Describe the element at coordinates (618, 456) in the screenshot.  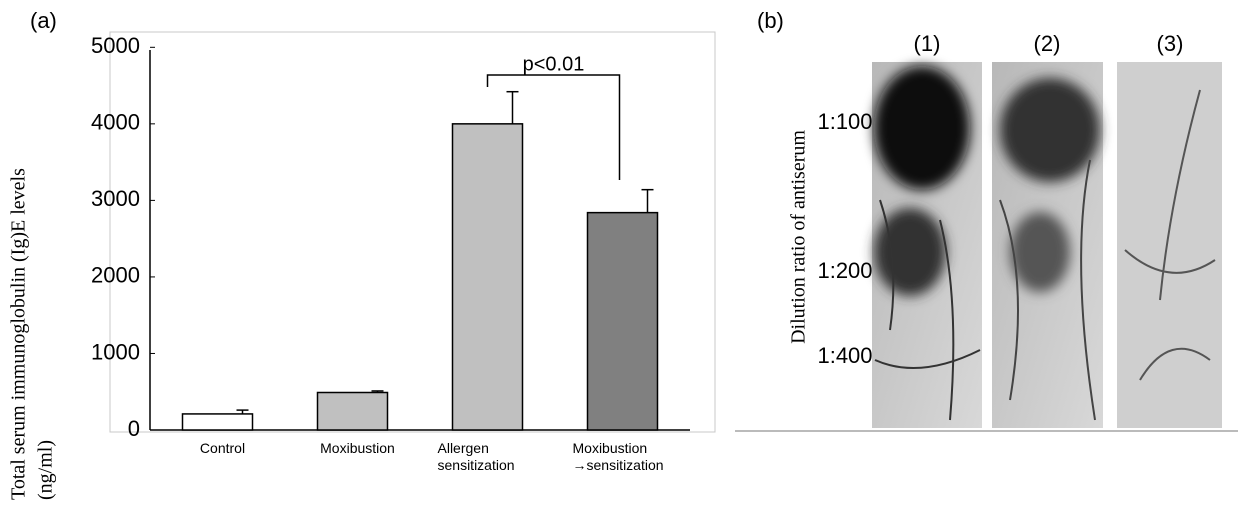
I see `x-tick-label: Moxibustion →sensitization` at that location.